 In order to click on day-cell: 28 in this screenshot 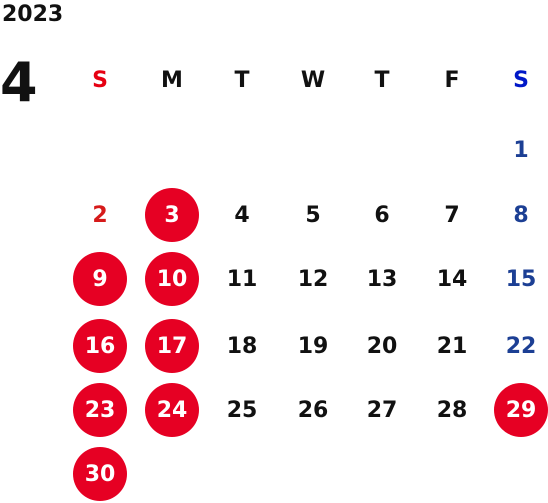, I will do `click(452, 410)`.